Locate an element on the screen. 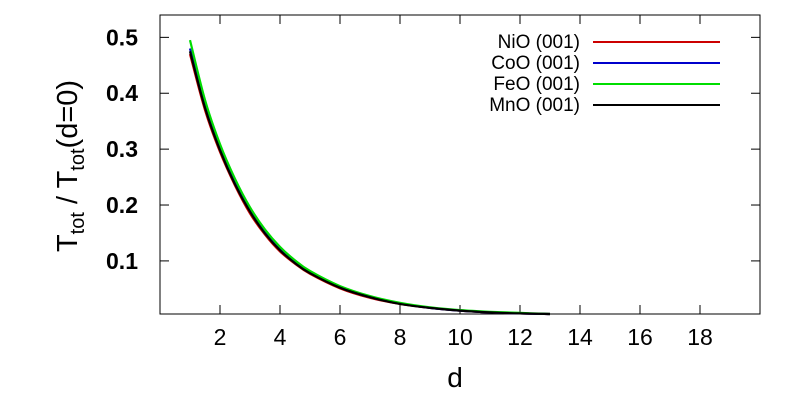 This screenshot has width=800, height=405. legend-label: CoO (001) is located at coordinates (535, 63).